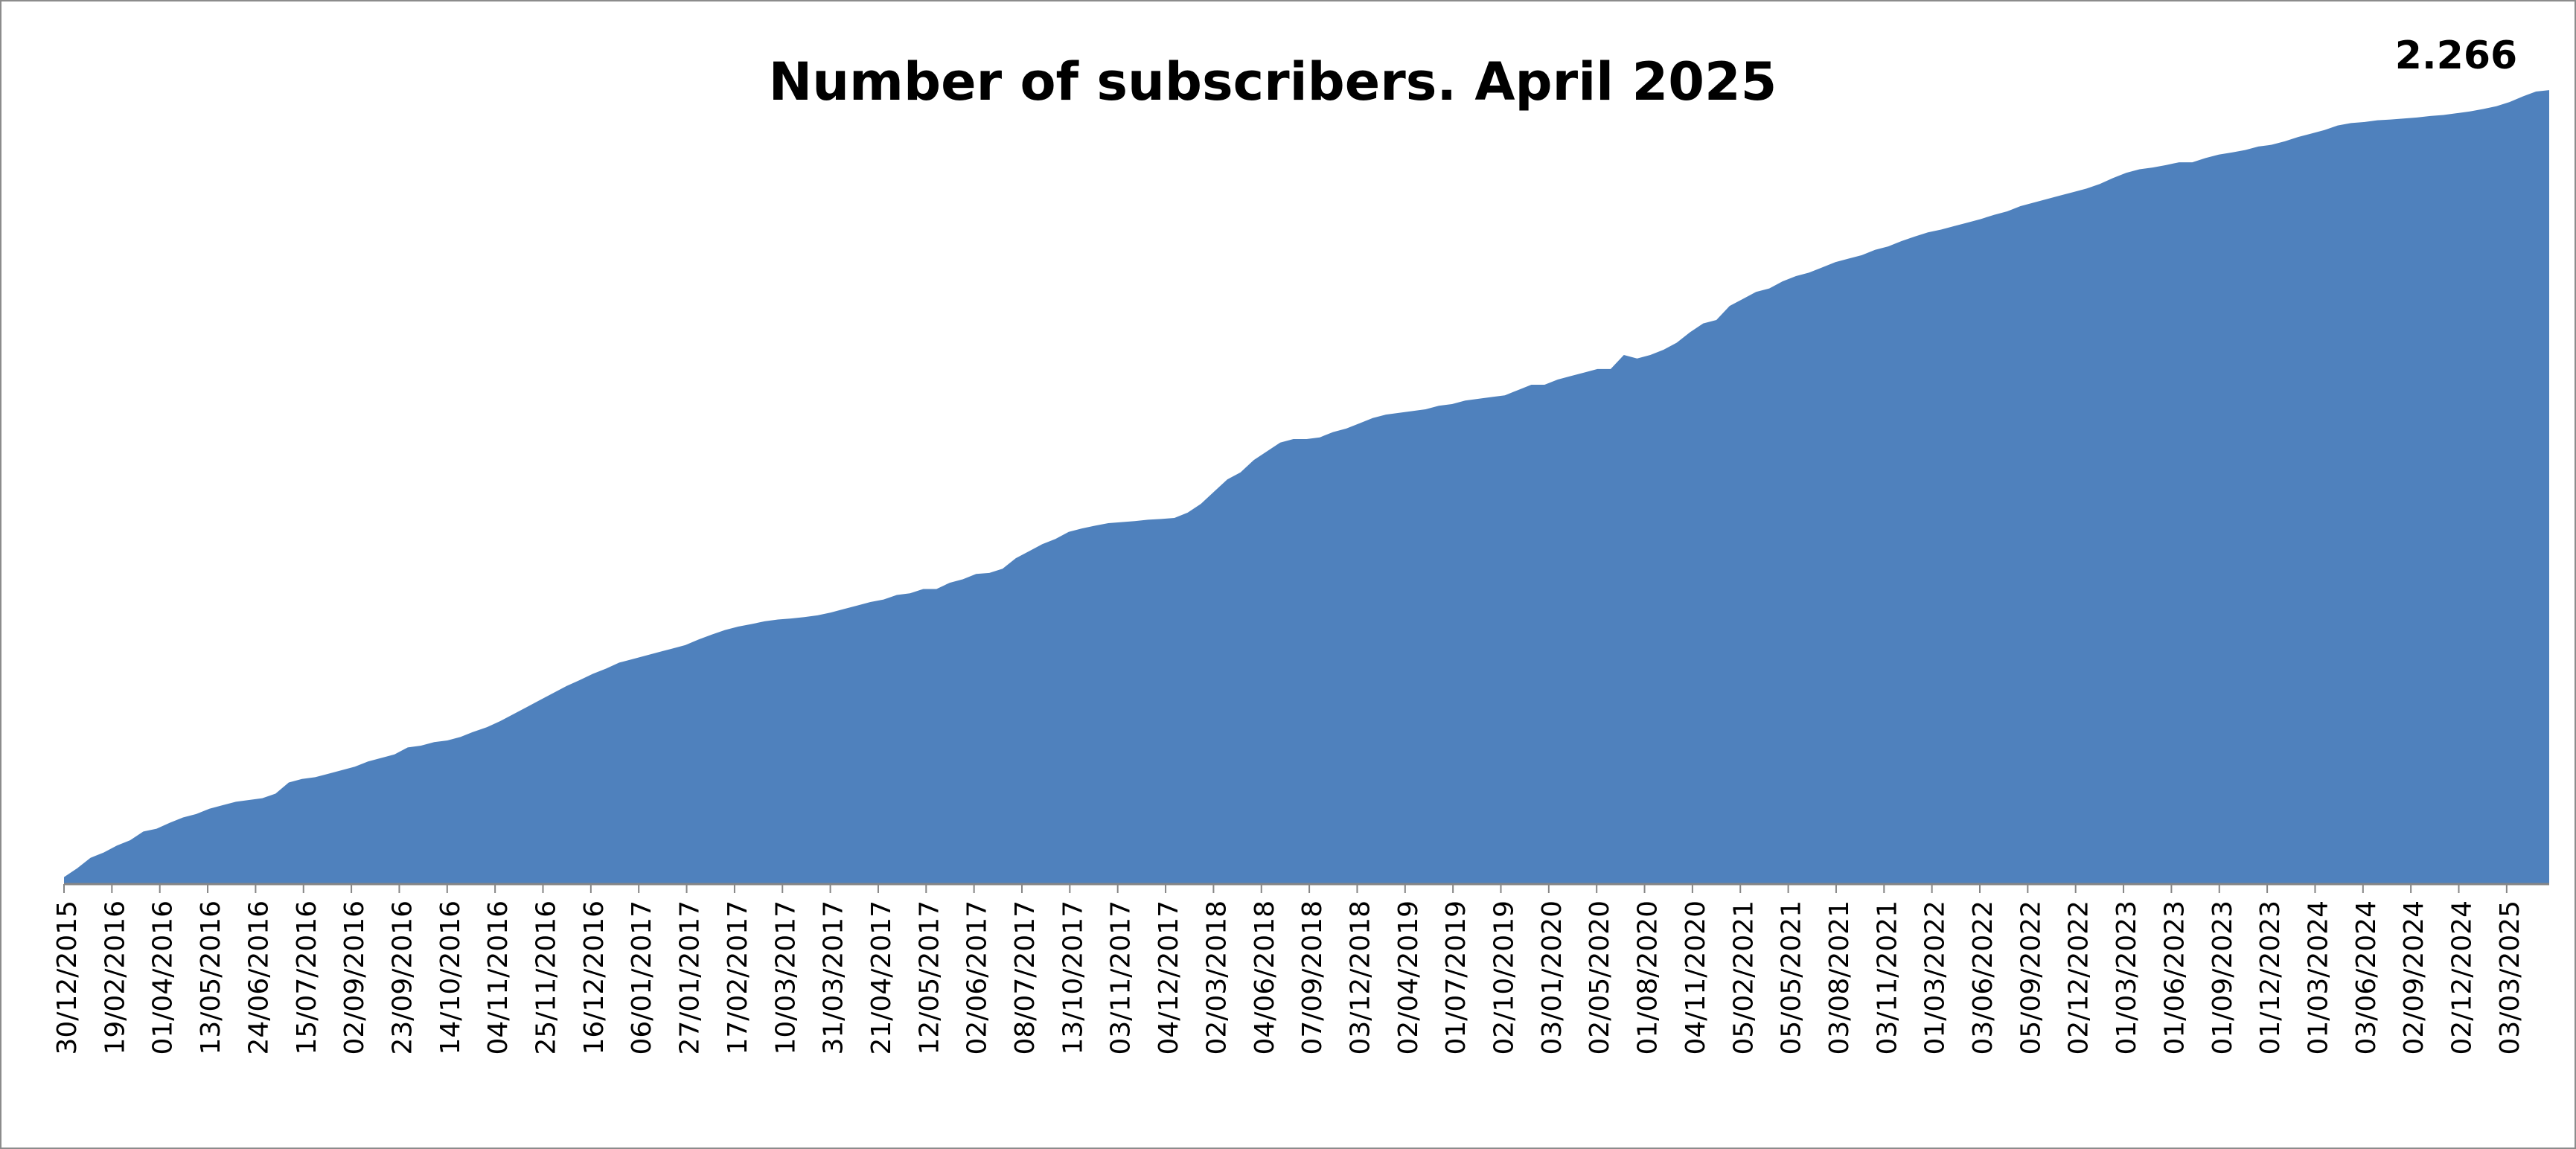 This screenshot has height=1149, width=2576. I want to click on x-tick-label: 02/05/2020, so click(1600, 977).